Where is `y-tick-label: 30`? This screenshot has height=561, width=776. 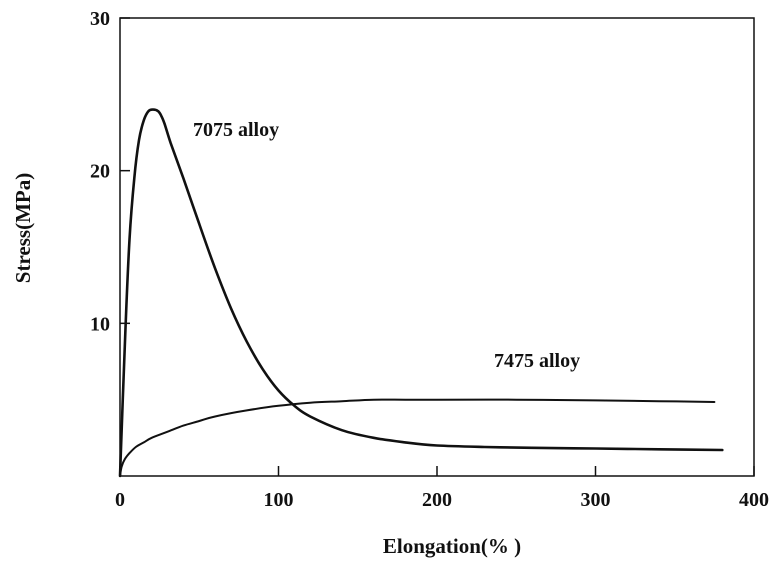
y-tick-label: 30 is located at coordinates (100, 19).